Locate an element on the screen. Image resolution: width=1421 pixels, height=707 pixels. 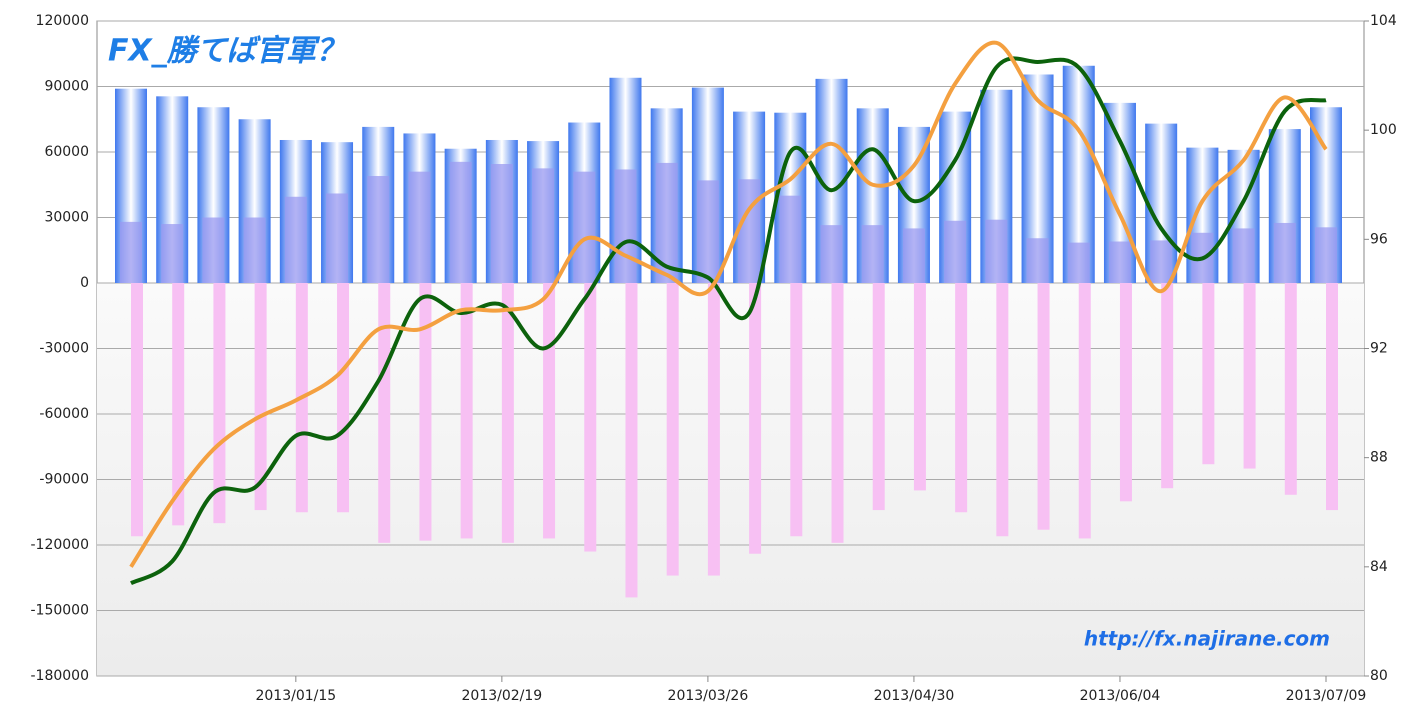
y2-tick-label: 80 is located at coordinates (1379, 676).